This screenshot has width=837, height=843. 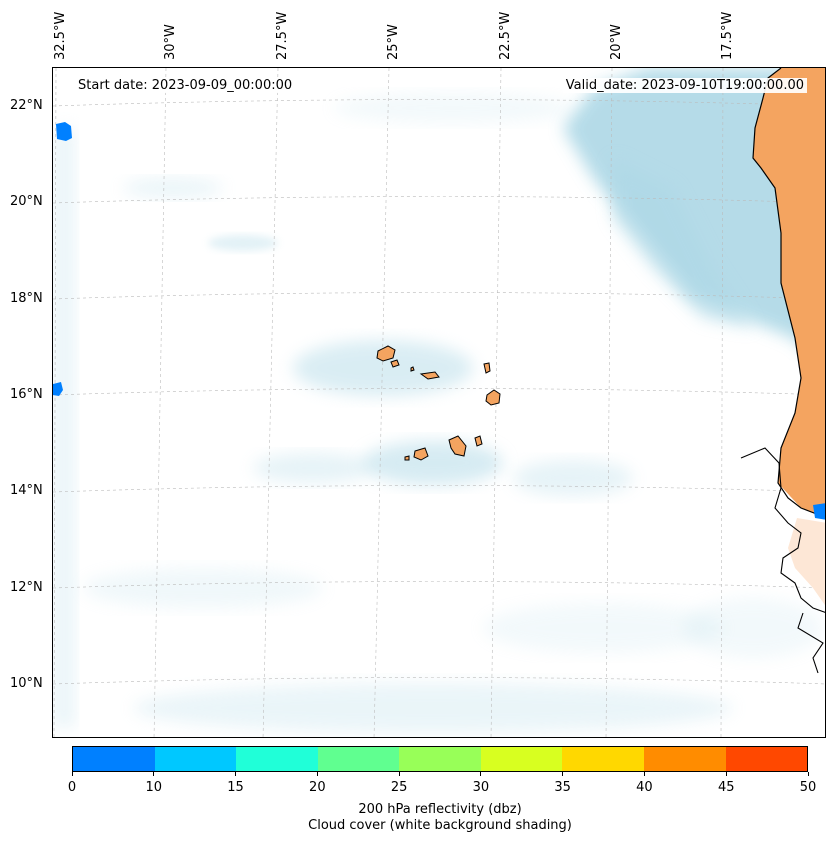 What do you see at coordinates (170, 42) in the screenshot?
I see `lon-label-30w: 30°W` at bounding box center [170, 42].